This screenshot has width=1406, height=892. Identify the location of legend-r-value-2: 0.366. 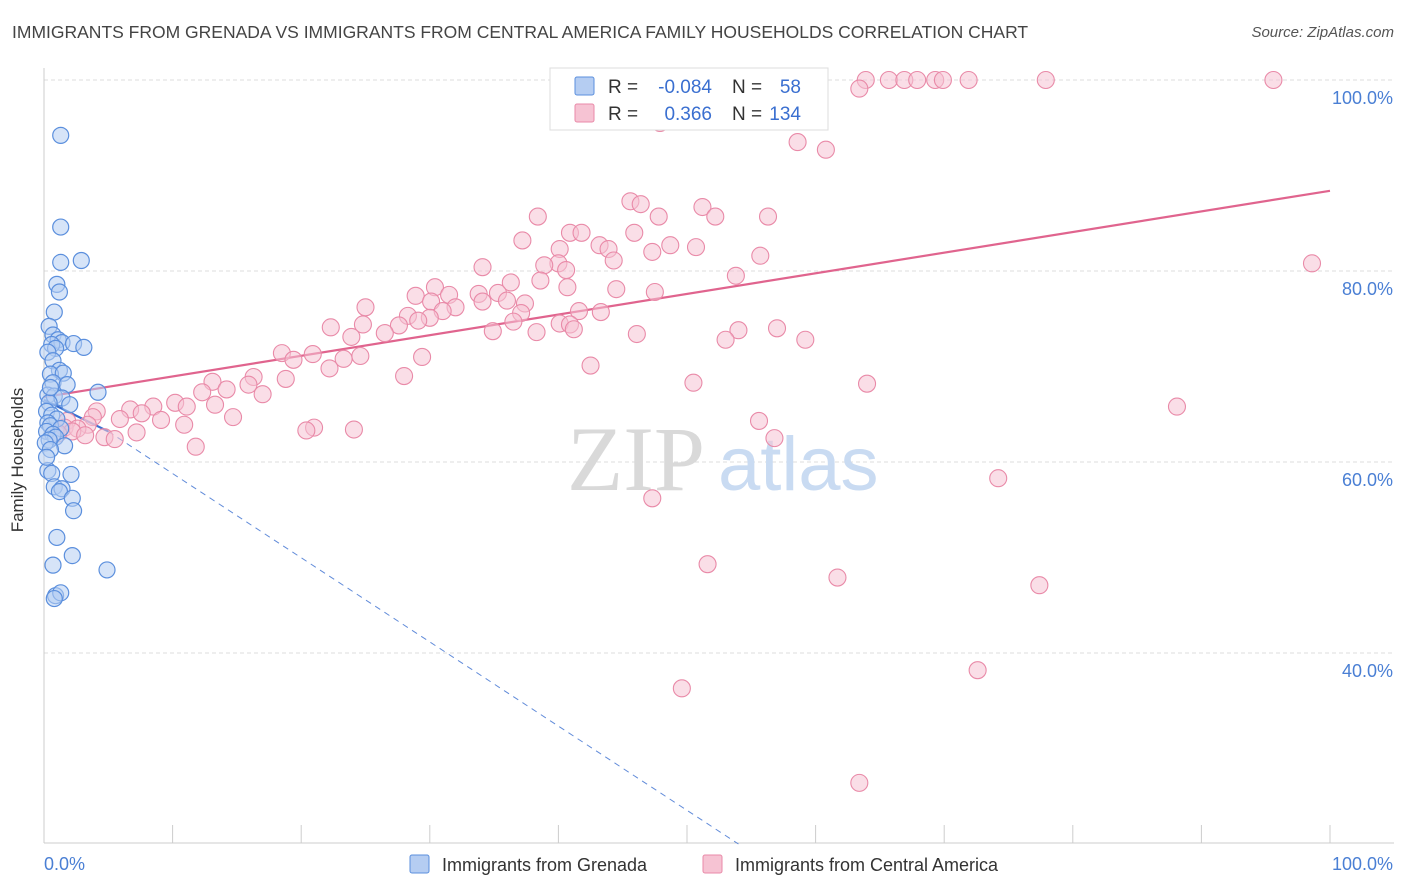
(688, 114).